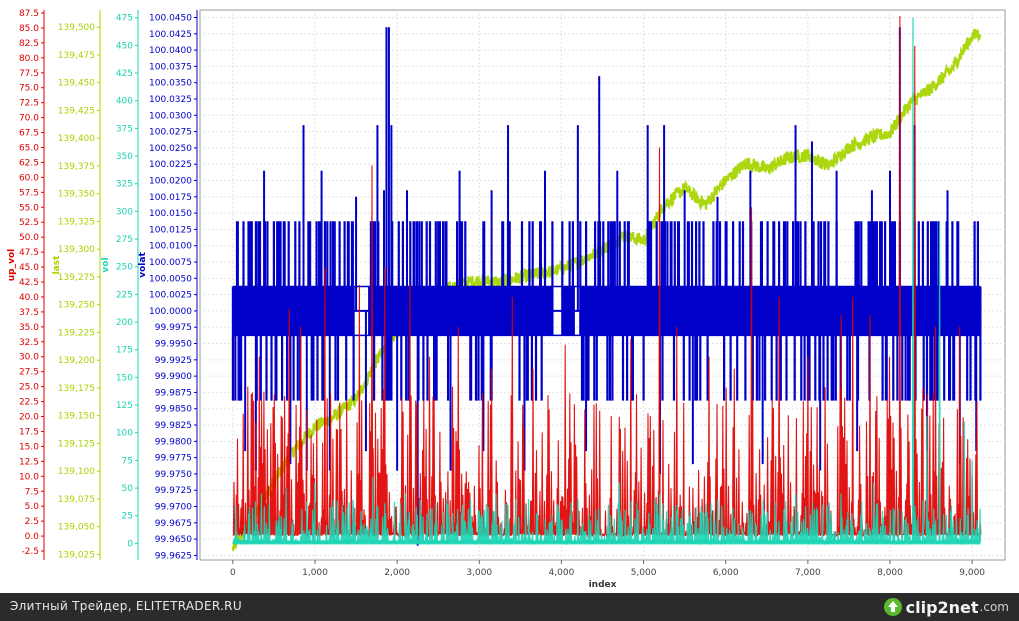 The image size is (1019, 621). Describe the element at coordinates (32, 522) in the screenshot. I see `y-tick-label: 2.5` at that location.